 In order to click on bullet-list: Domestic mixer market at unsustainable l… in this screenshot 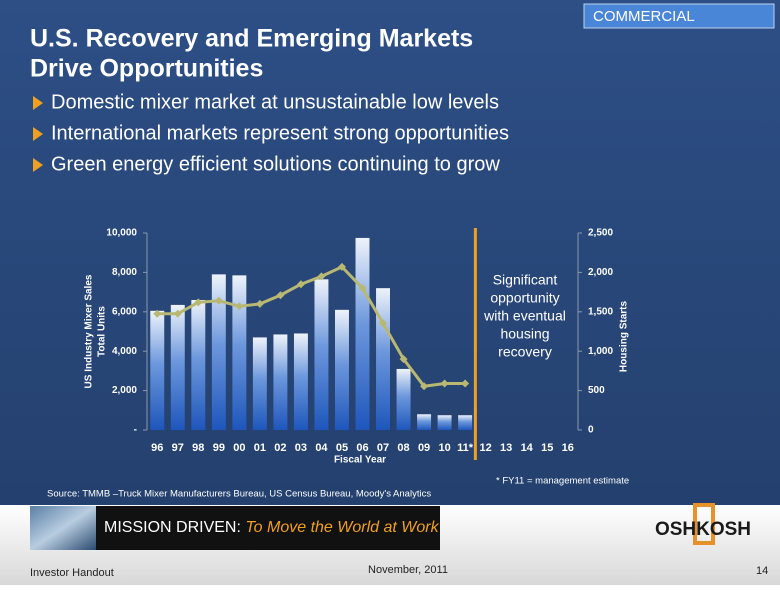, I will do `click(271, 133)`.